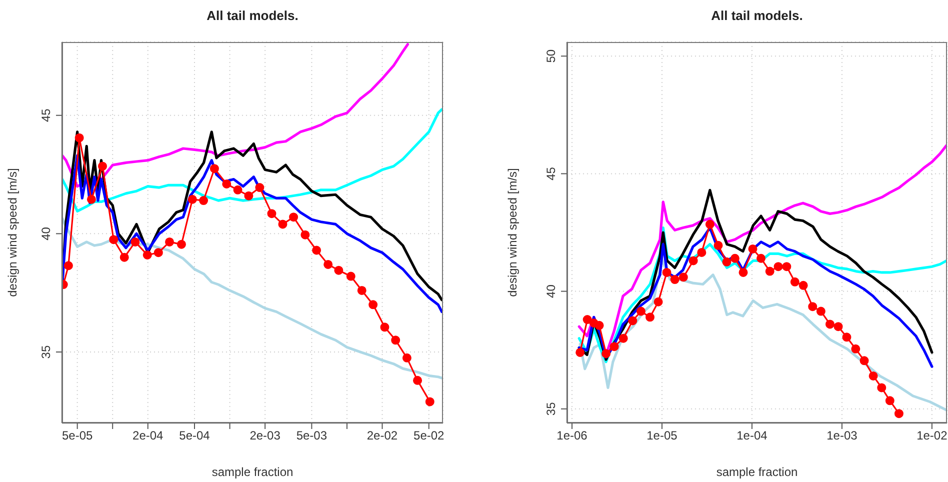 This screenshot has height=482, width=948. Describe the element at coordinates (842, 435) in the screenshot. I see `x-tick-label: 1e-03` at that location.